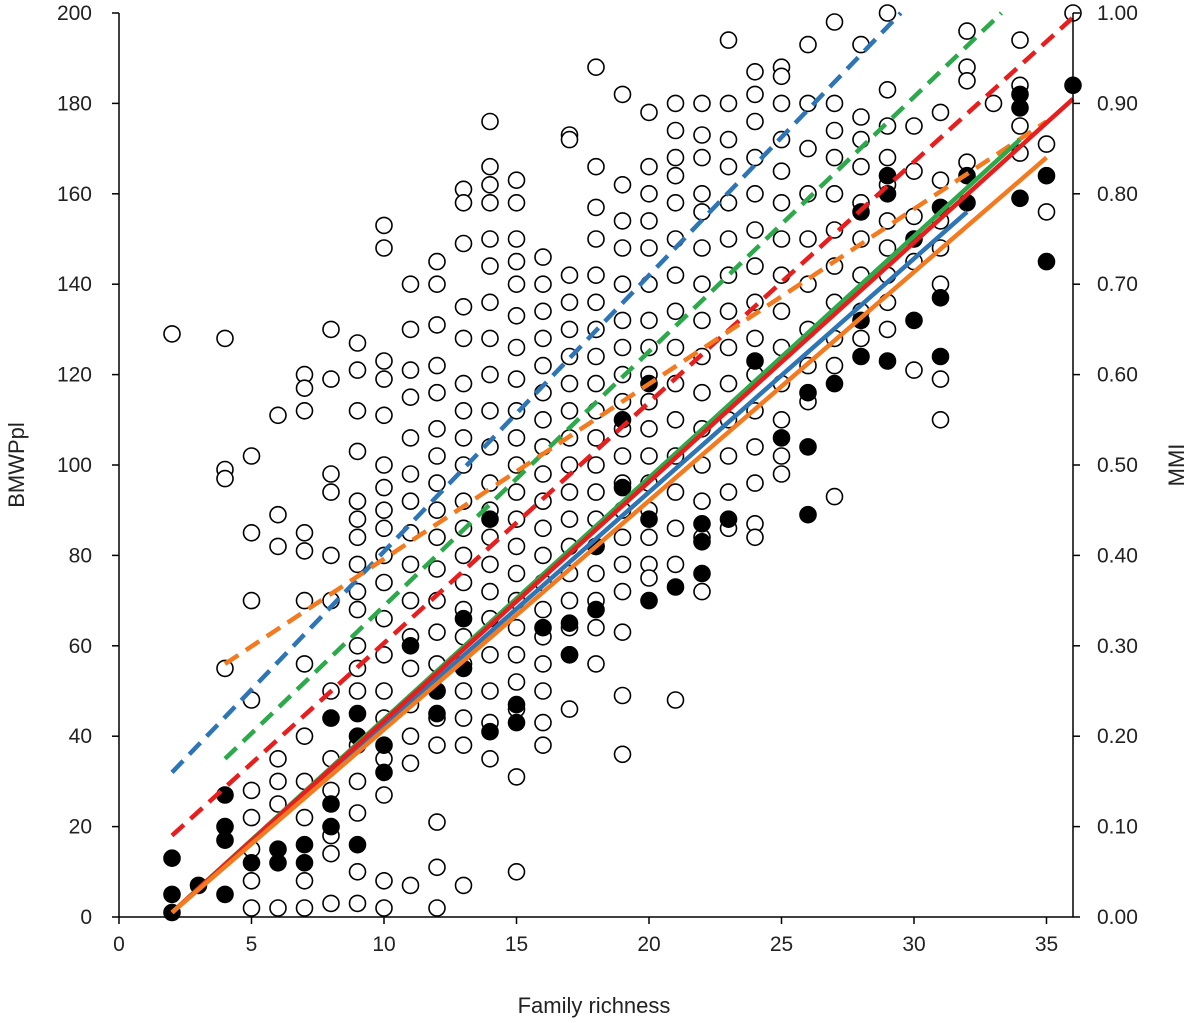 The width and height of the screenshot is (1200, 1023). Describe the element at coordinates (119, 944) in the screenshot. I see `x-tick-label: 0` at that location.